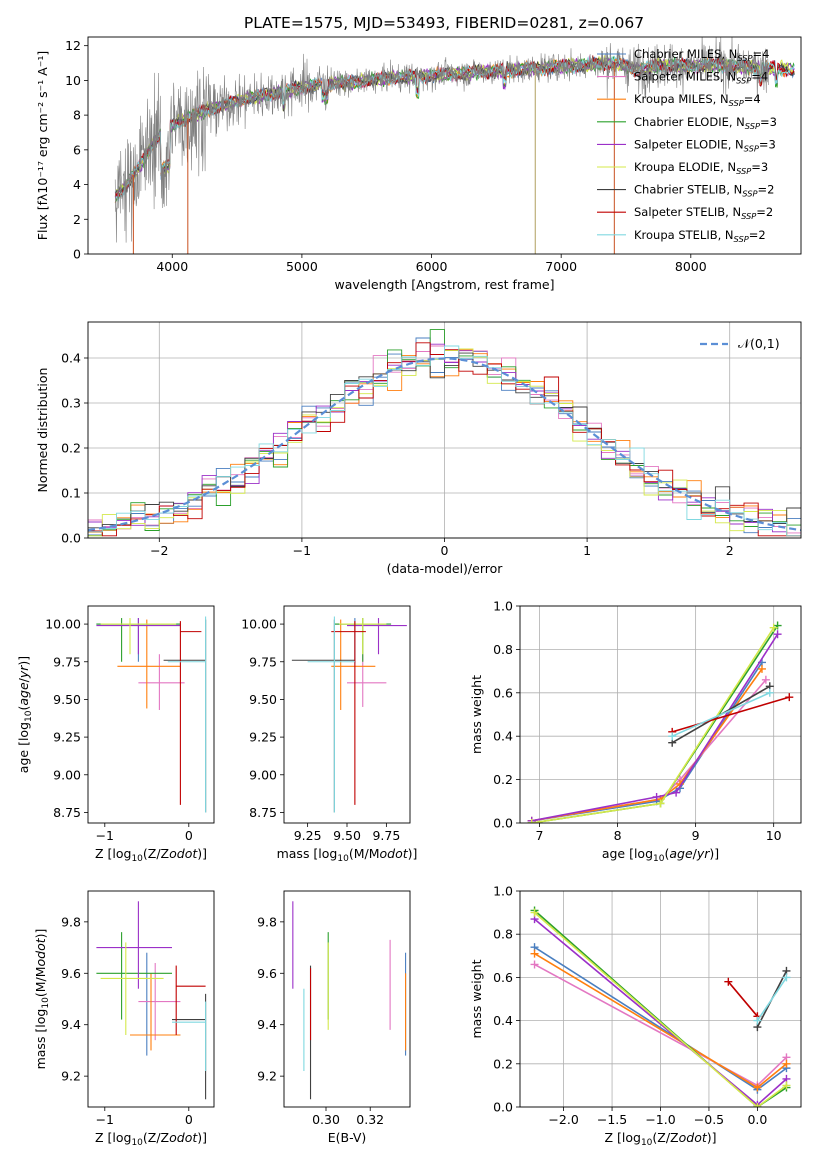 The width and height of the screenshot is (819, 1170). I want to click on legend-entry: Kroupa MILES, NSSP=4, so click(697, 100).